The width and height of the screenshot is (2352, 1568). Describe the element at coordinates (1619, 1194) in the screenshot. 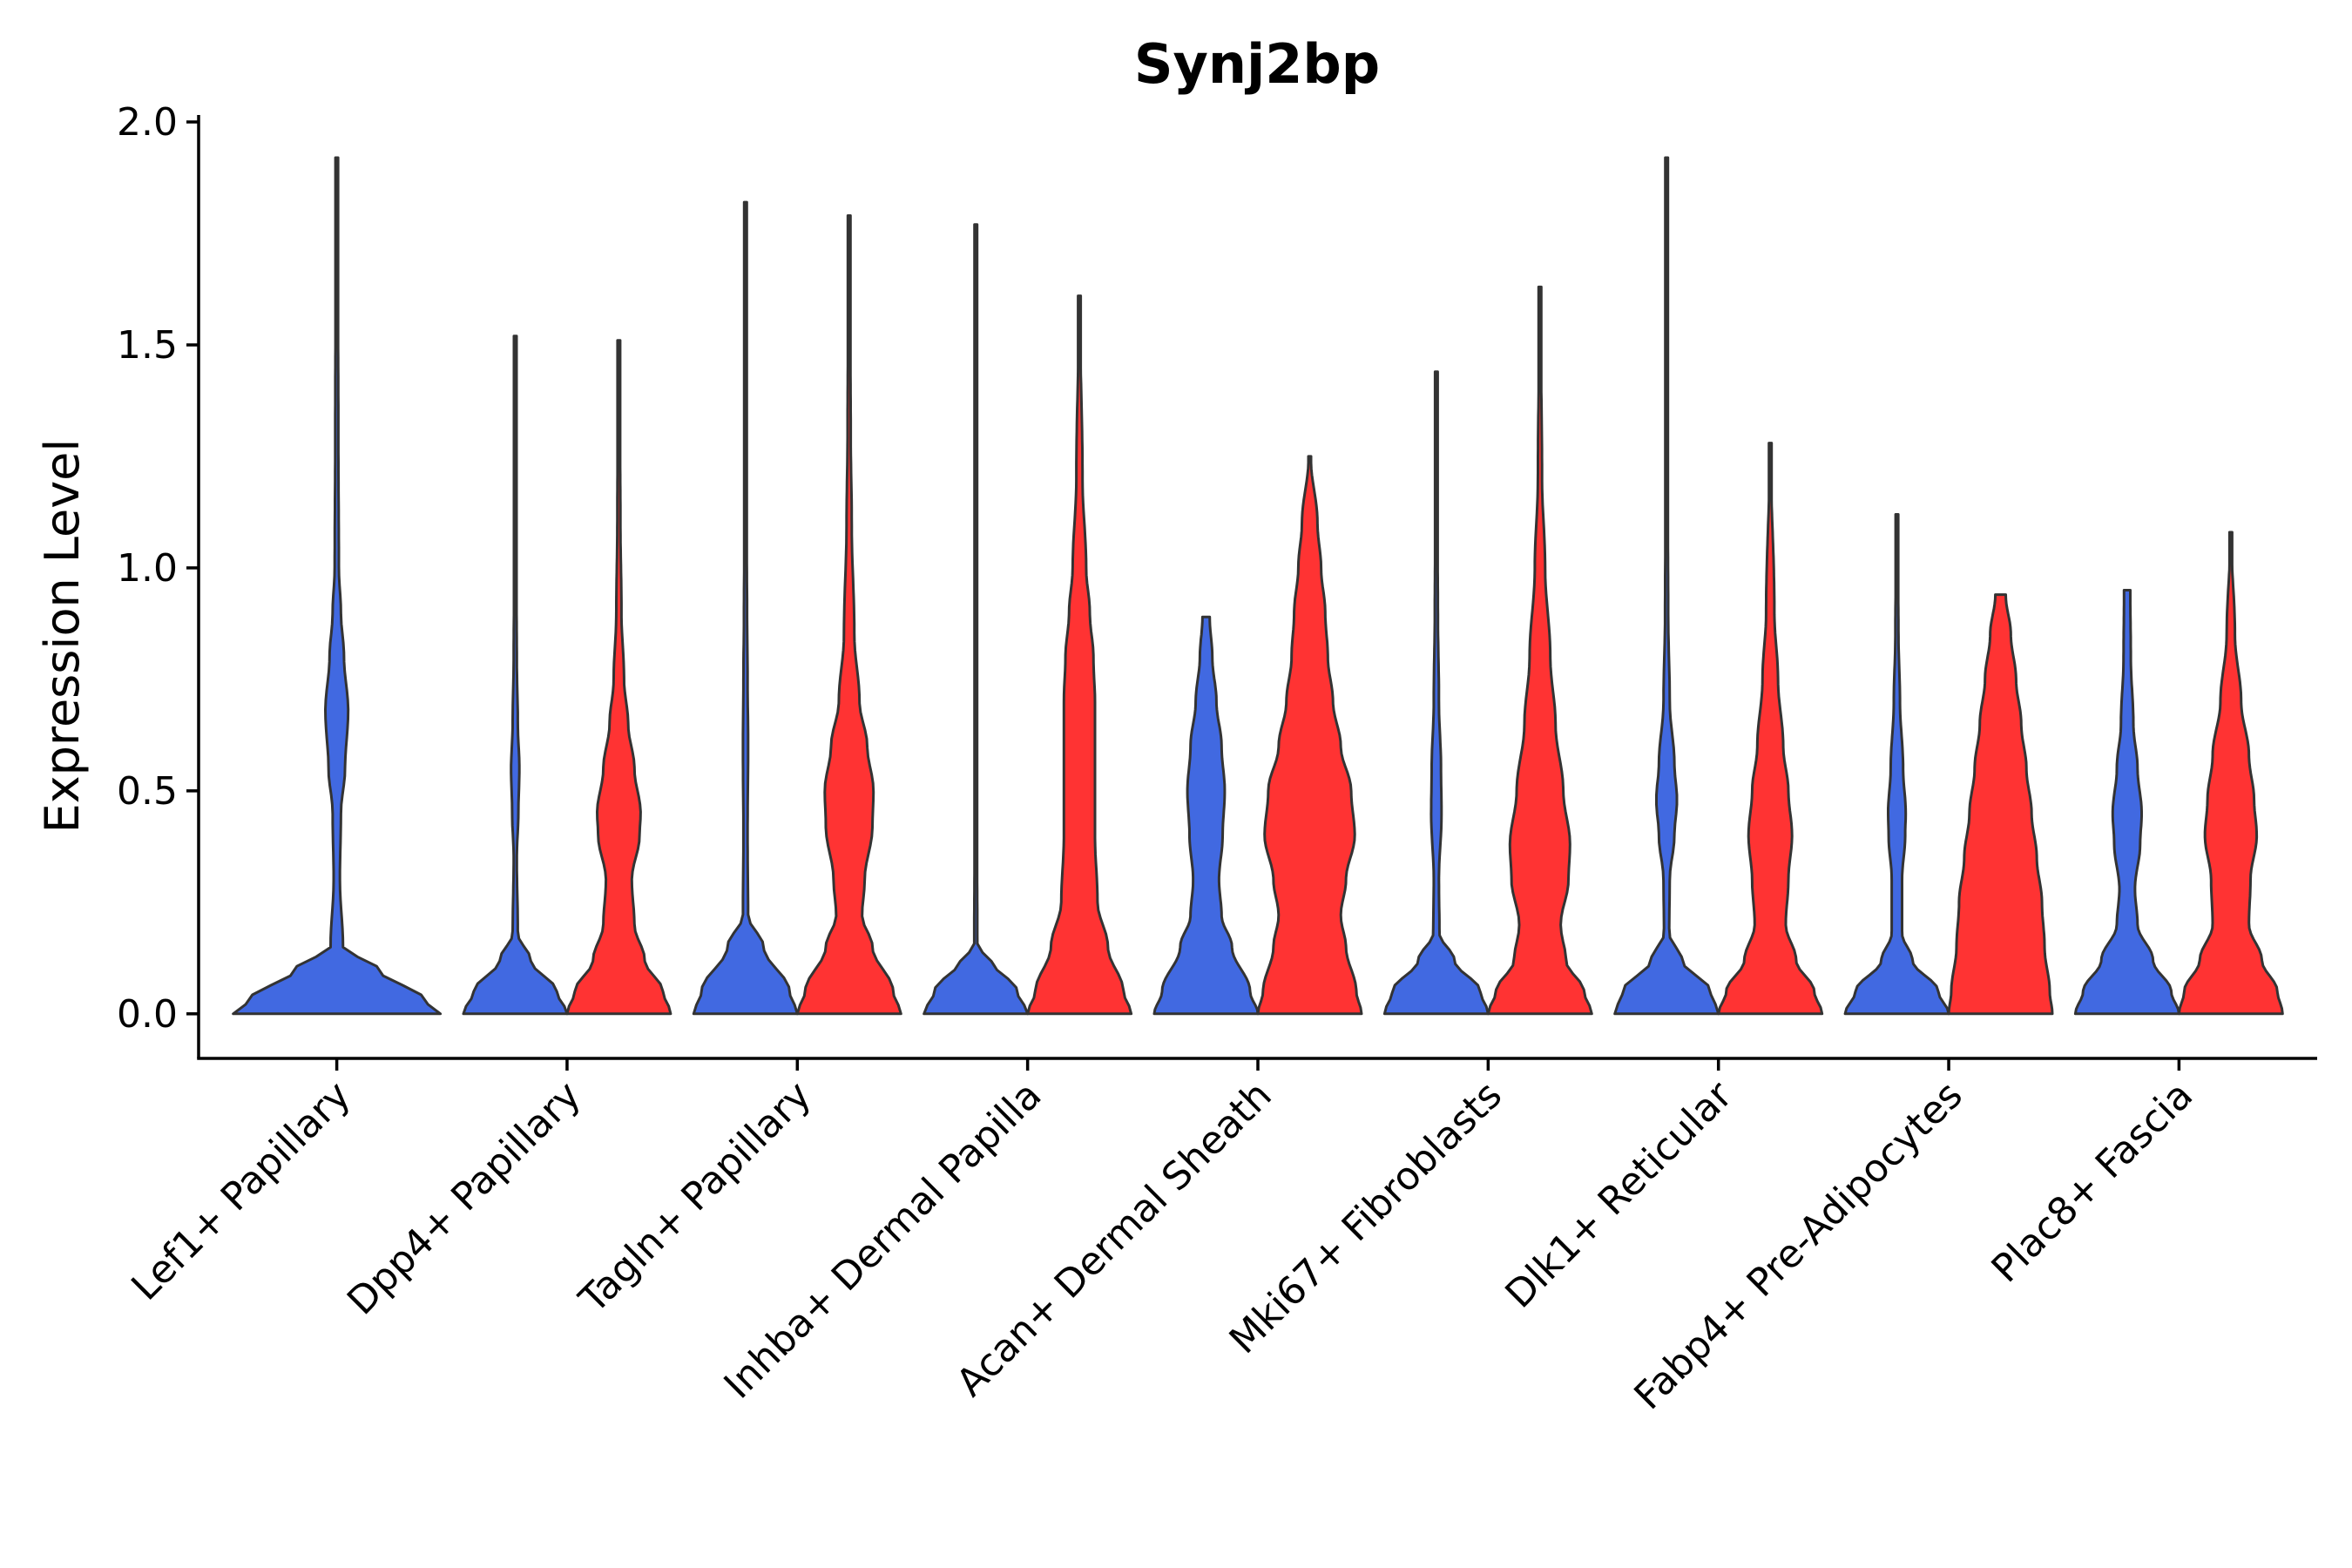

I see `x-tick-label: Dlk1+ Reticular` at that location.